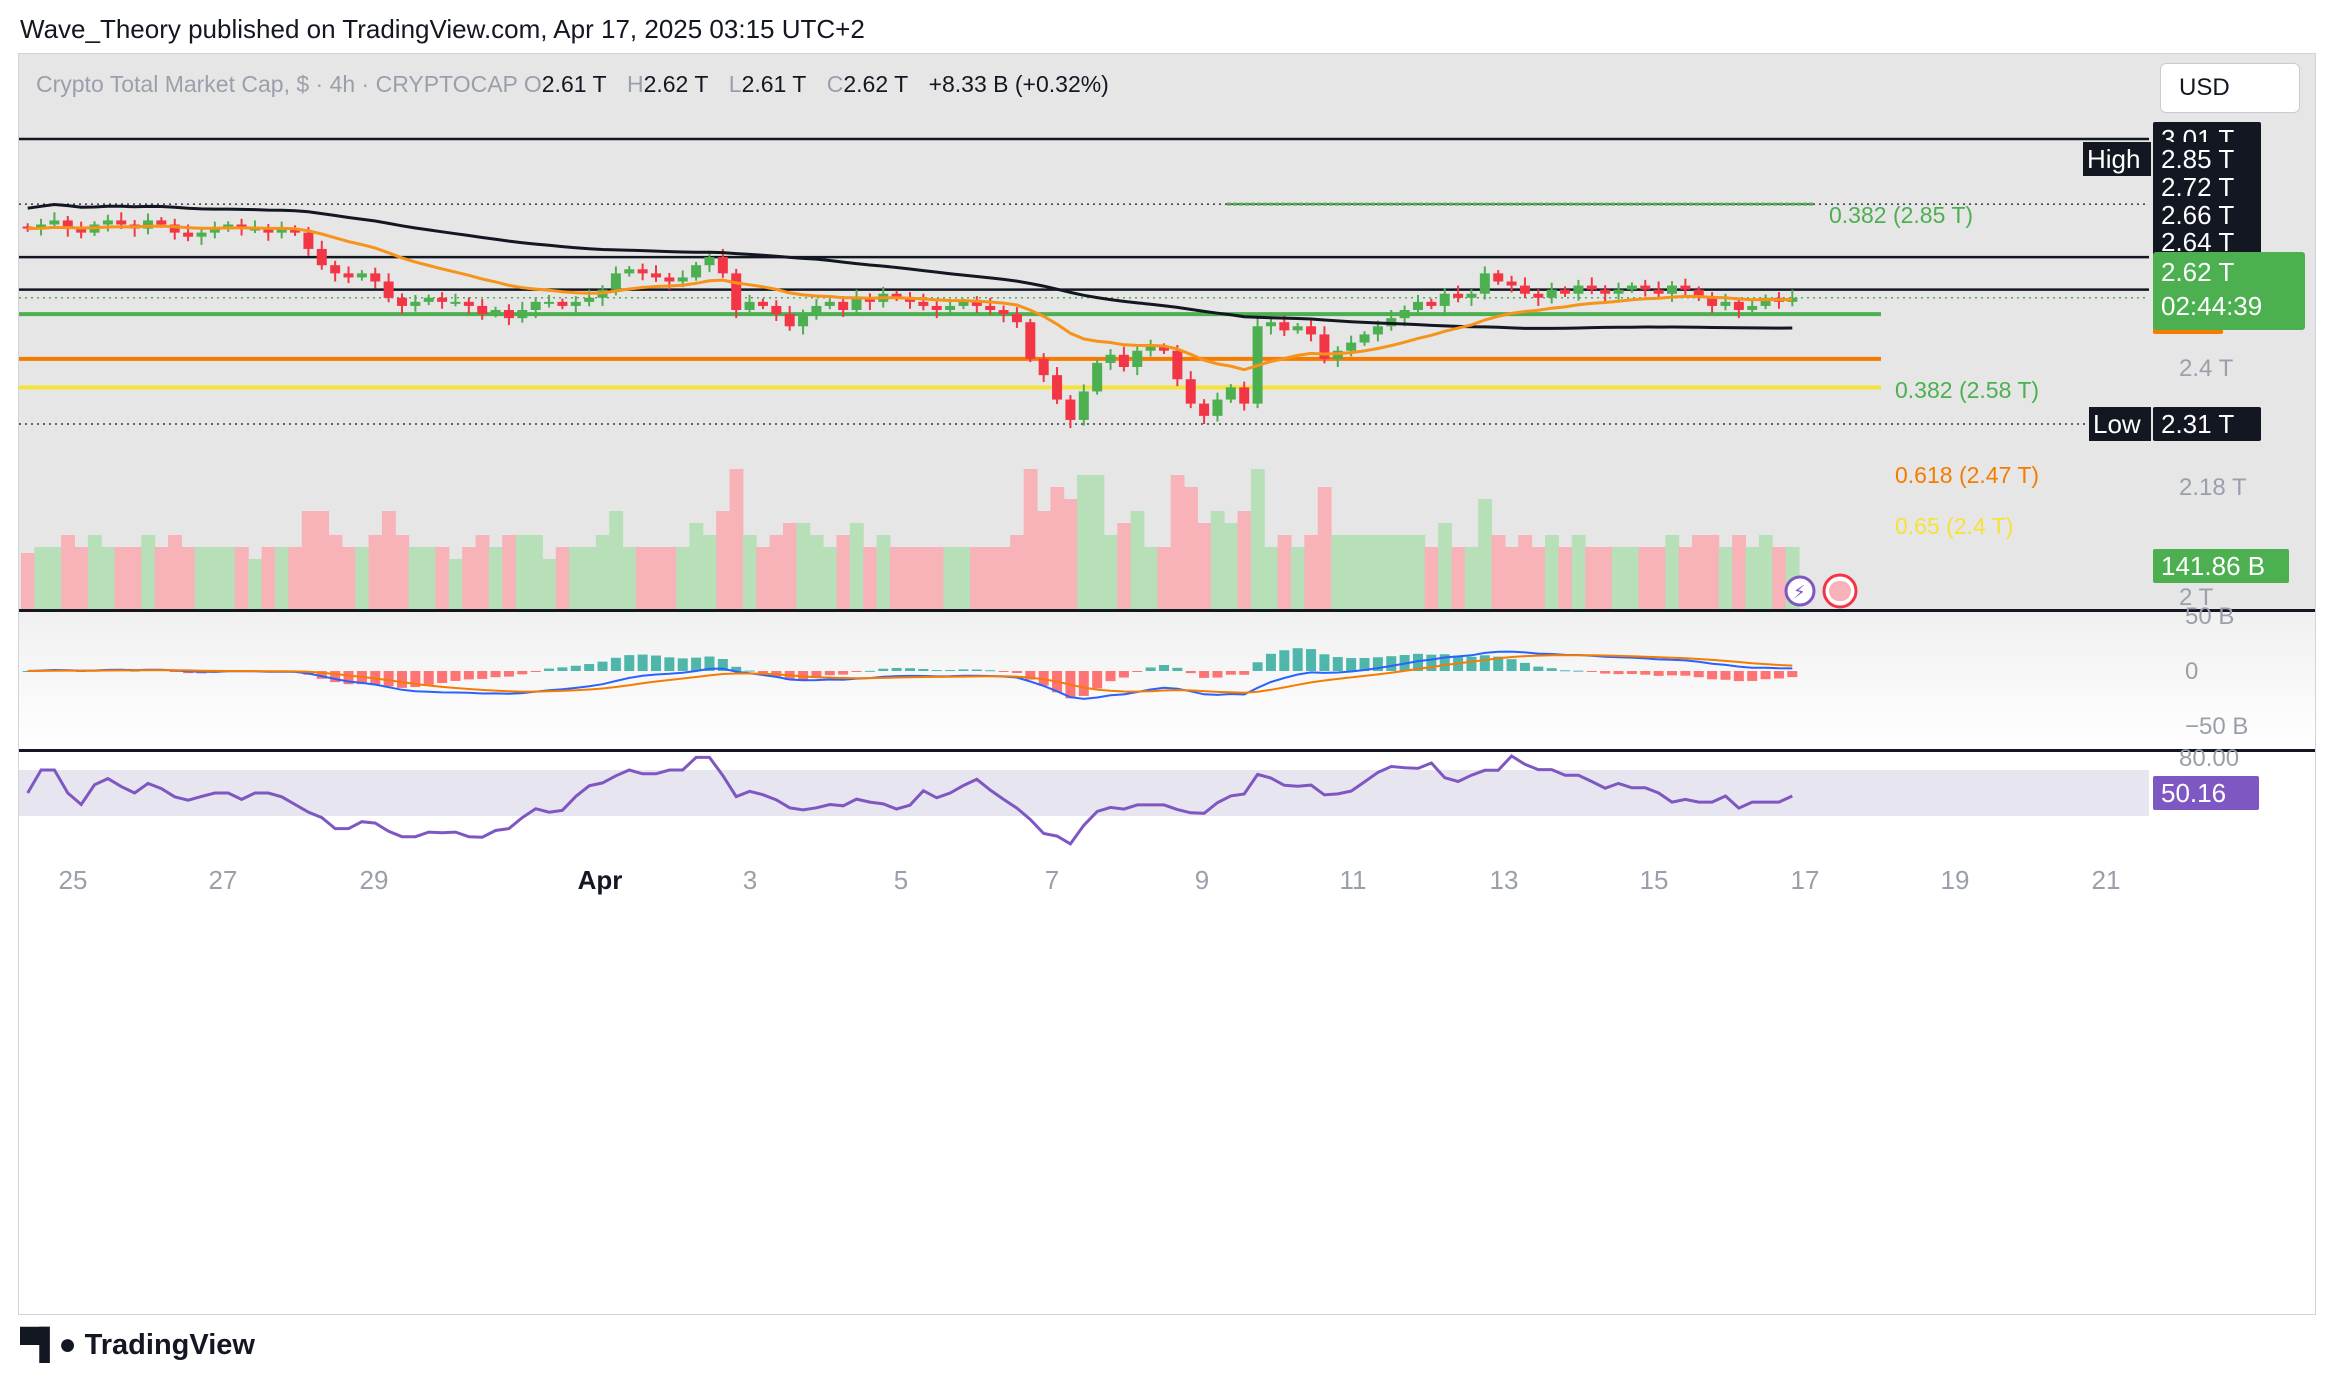  Describe the element at coordinates (2197, 159) in the screenshot. I see `price-label: 2.85 T` at that location.